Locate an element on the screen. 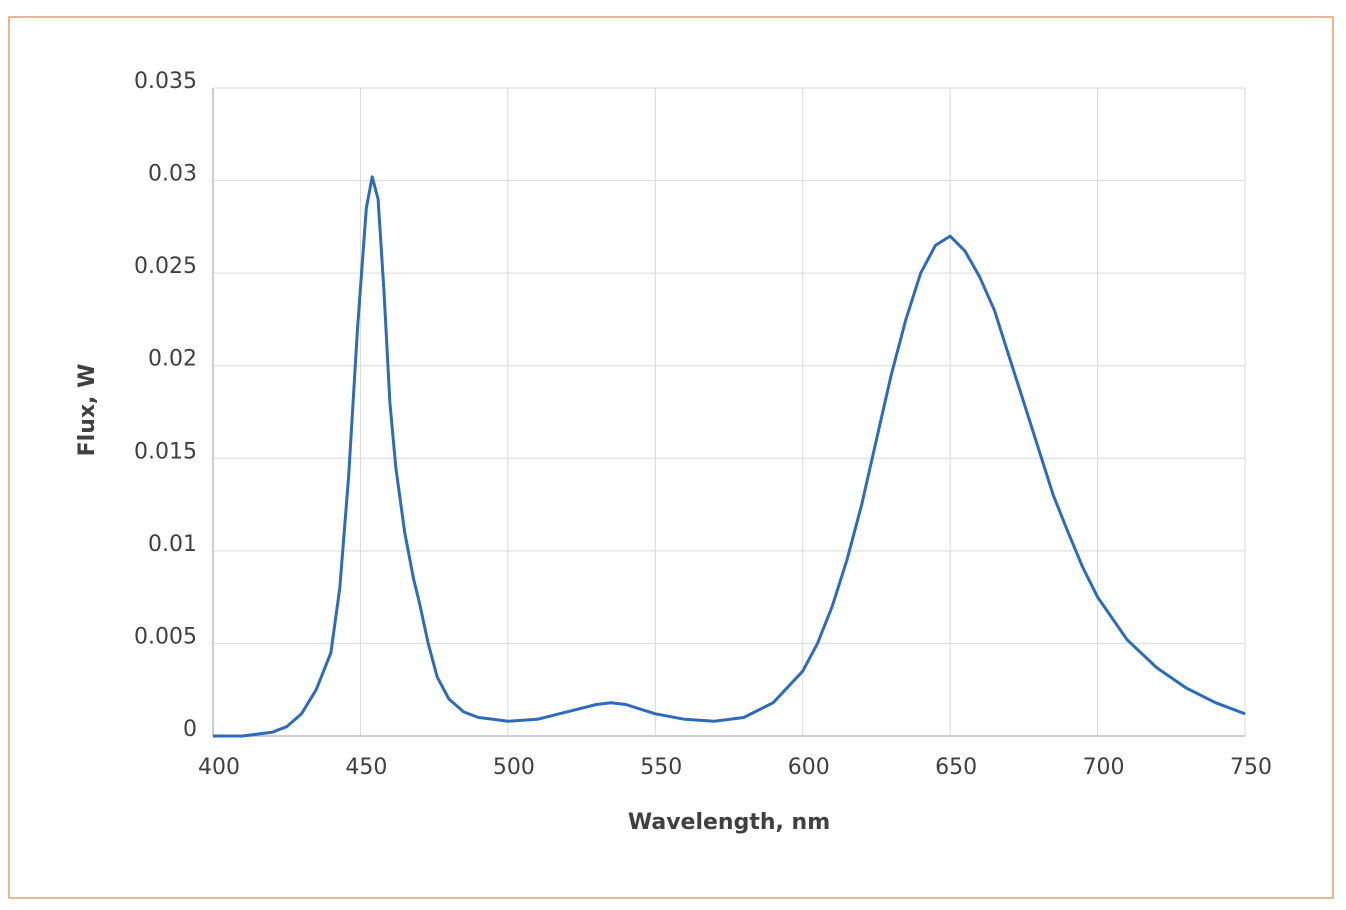  y-tick-label: 0.005 is located at coordinates (165, 636).